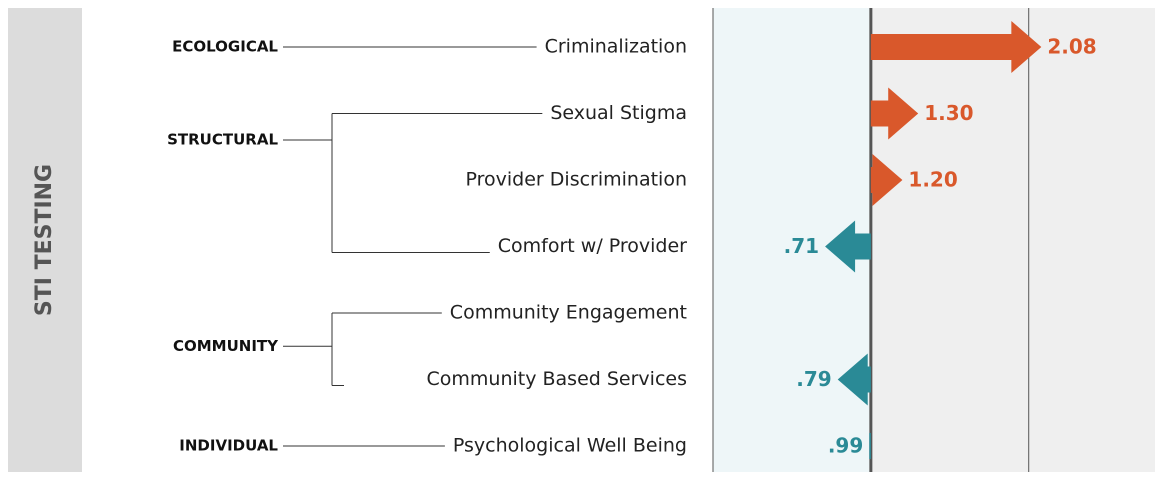  I want to click on category-label: Comfort w/ Provider, so click(592, 246).